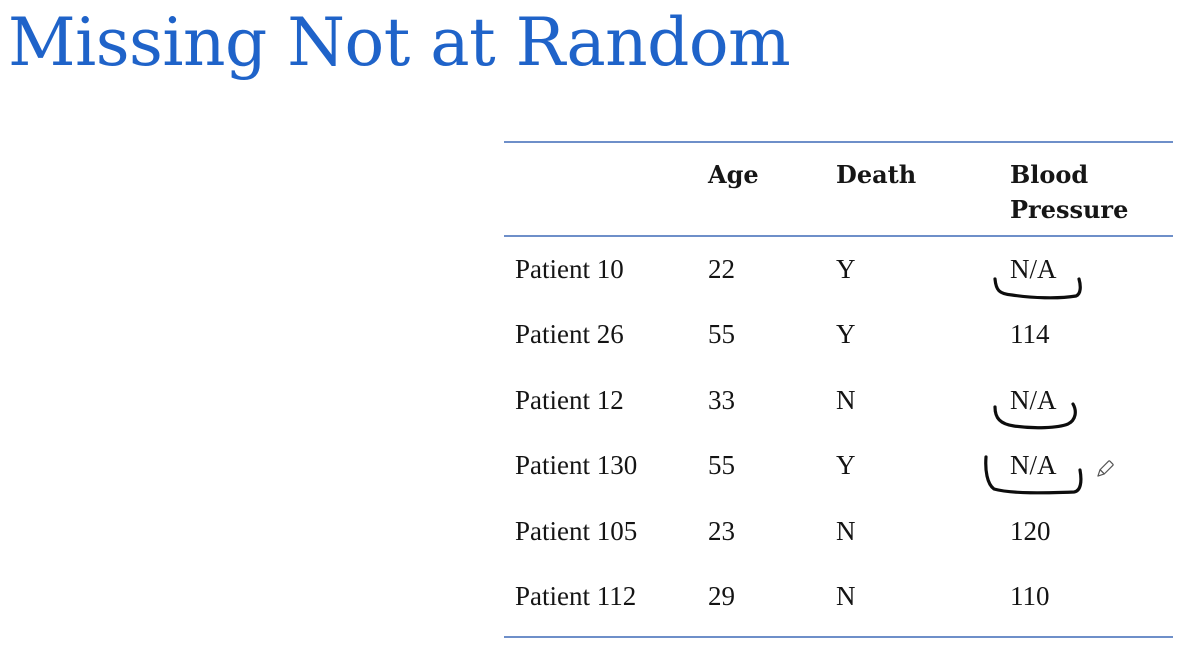  I want to click on cell-patient: Patient 130, so click(576, 465).